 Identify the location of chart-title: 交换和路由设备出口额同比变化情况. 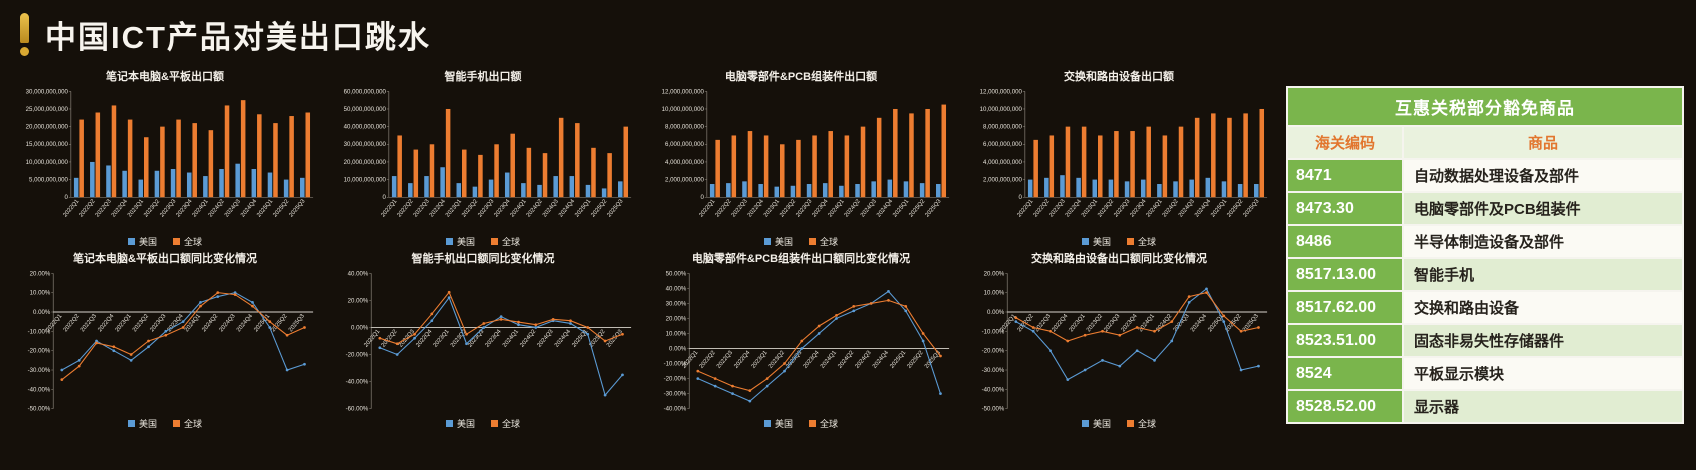
(1119, 259).